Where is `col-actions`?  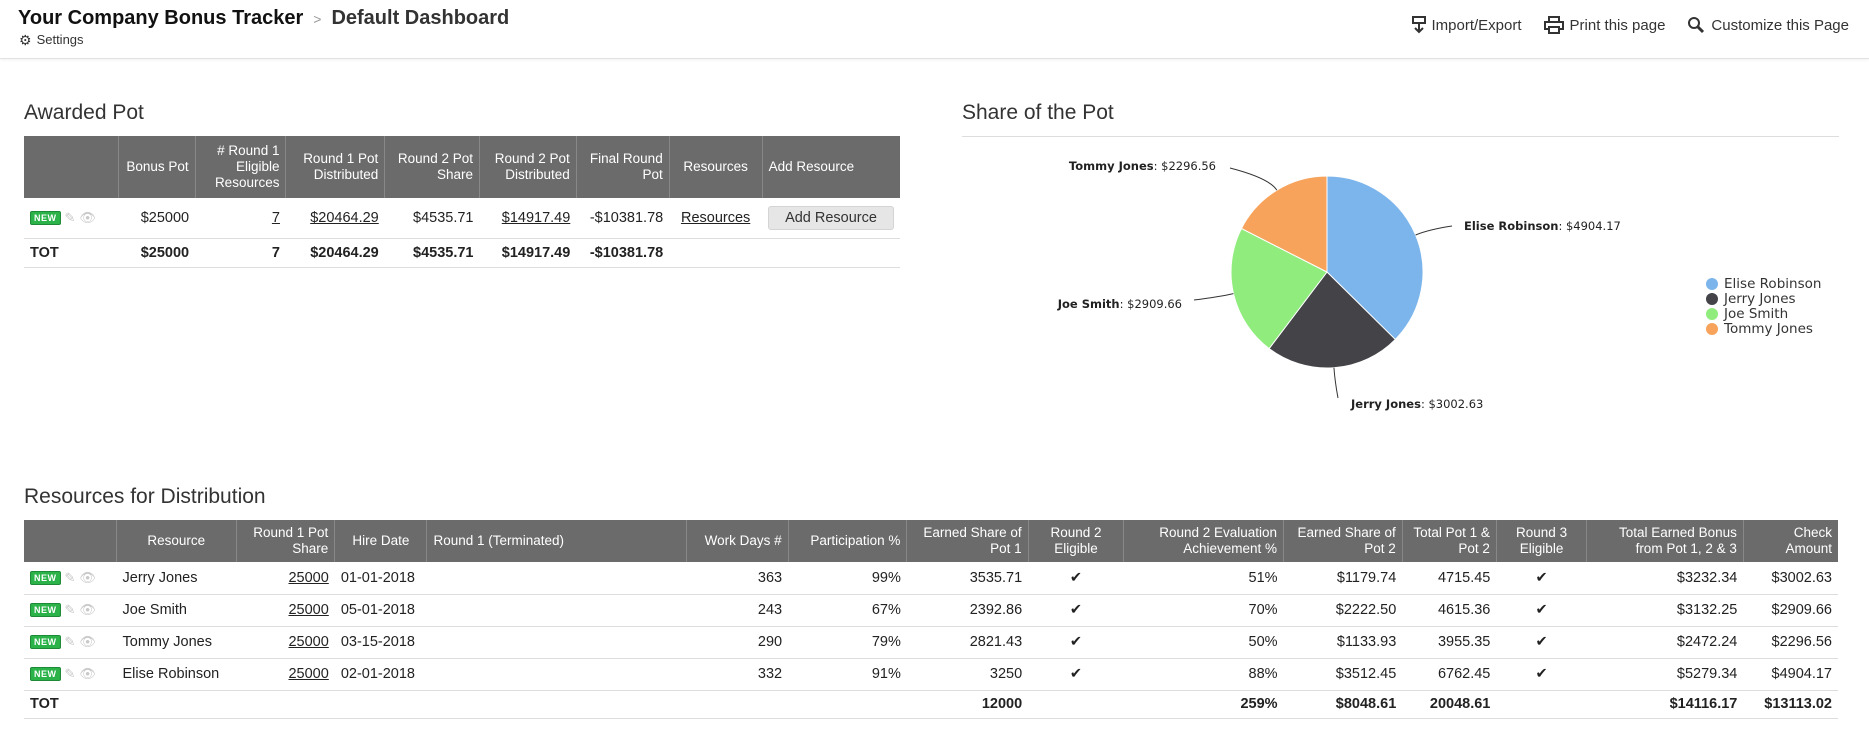
col-actions is located at coordinates (71, 541).